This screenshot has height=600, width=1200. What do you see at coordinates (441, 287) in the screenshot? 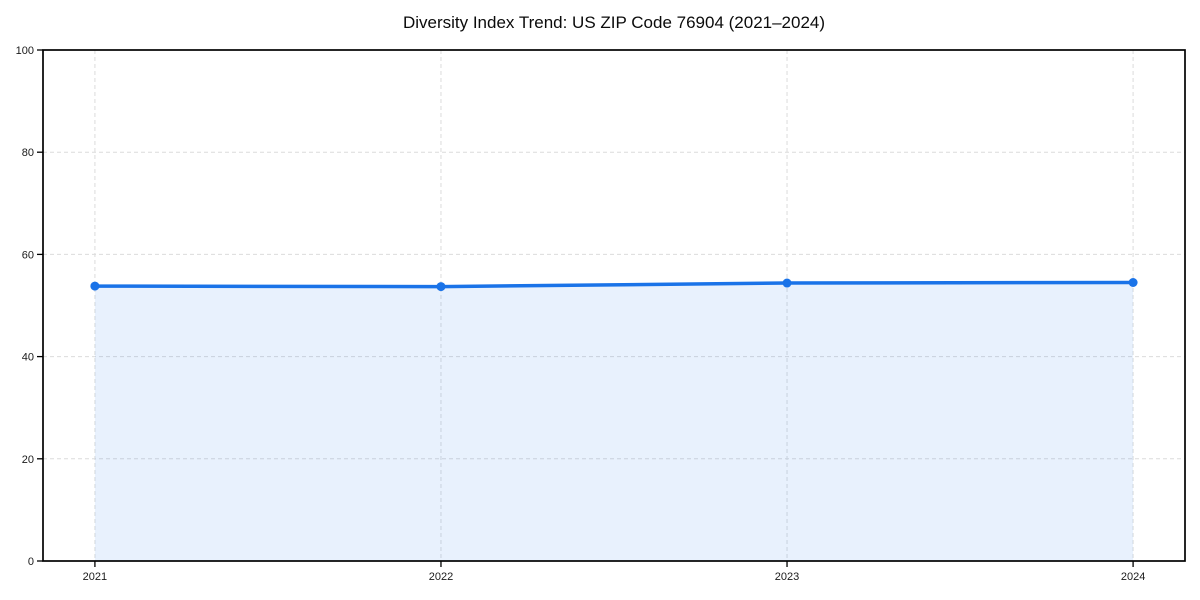
I see `data-point-2022` at bounding box center [441, 287].